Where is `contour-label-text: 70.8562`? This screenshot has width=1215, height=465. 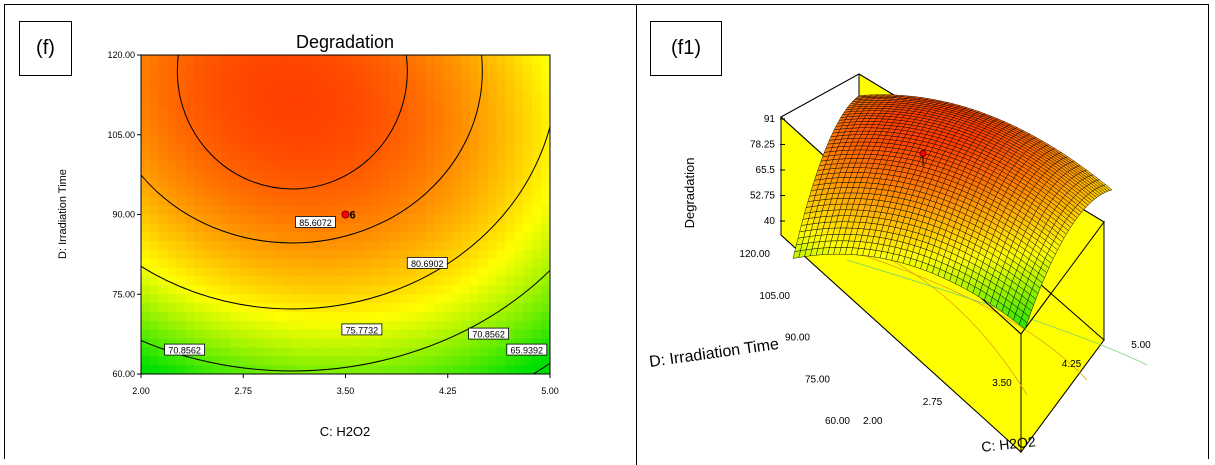 contour-label-text: 70.8562 is located at coordinates (488, 335).